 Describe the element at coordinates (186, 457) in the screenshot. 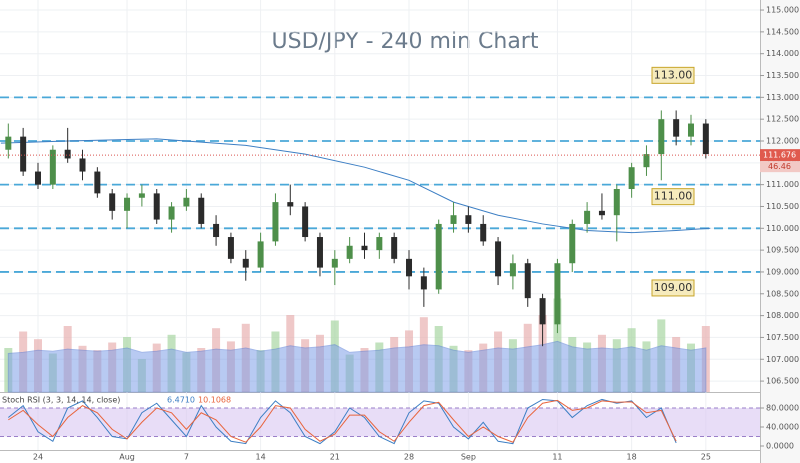

I see `x-tick-label: 7` at that location.